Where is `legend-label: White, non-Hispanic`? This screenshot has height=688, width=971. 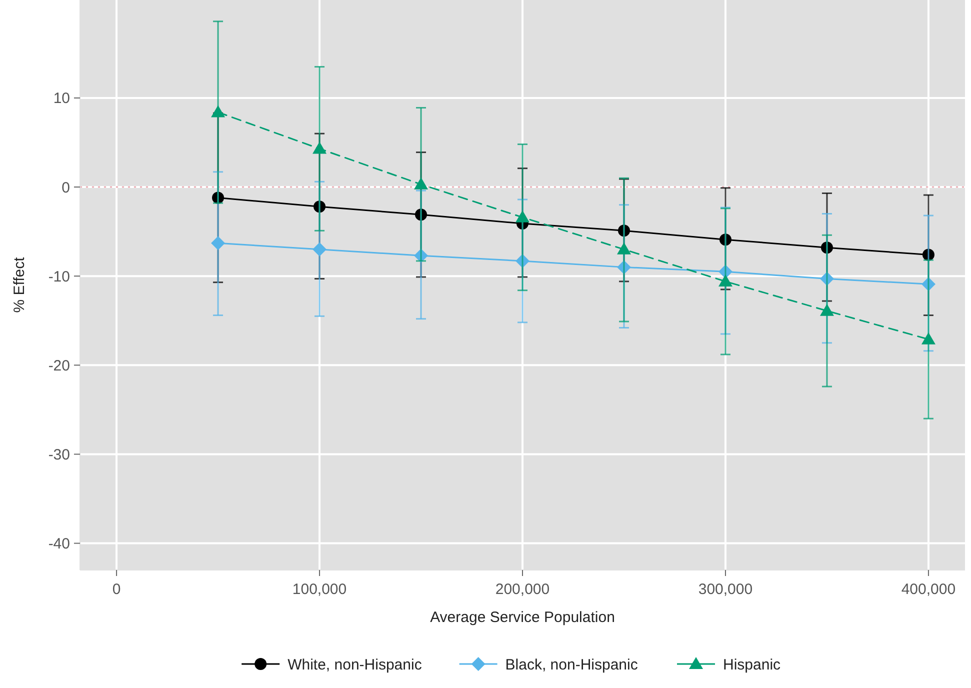
legend-label: White, non-Hispanic is located at coordinates (355, 665).